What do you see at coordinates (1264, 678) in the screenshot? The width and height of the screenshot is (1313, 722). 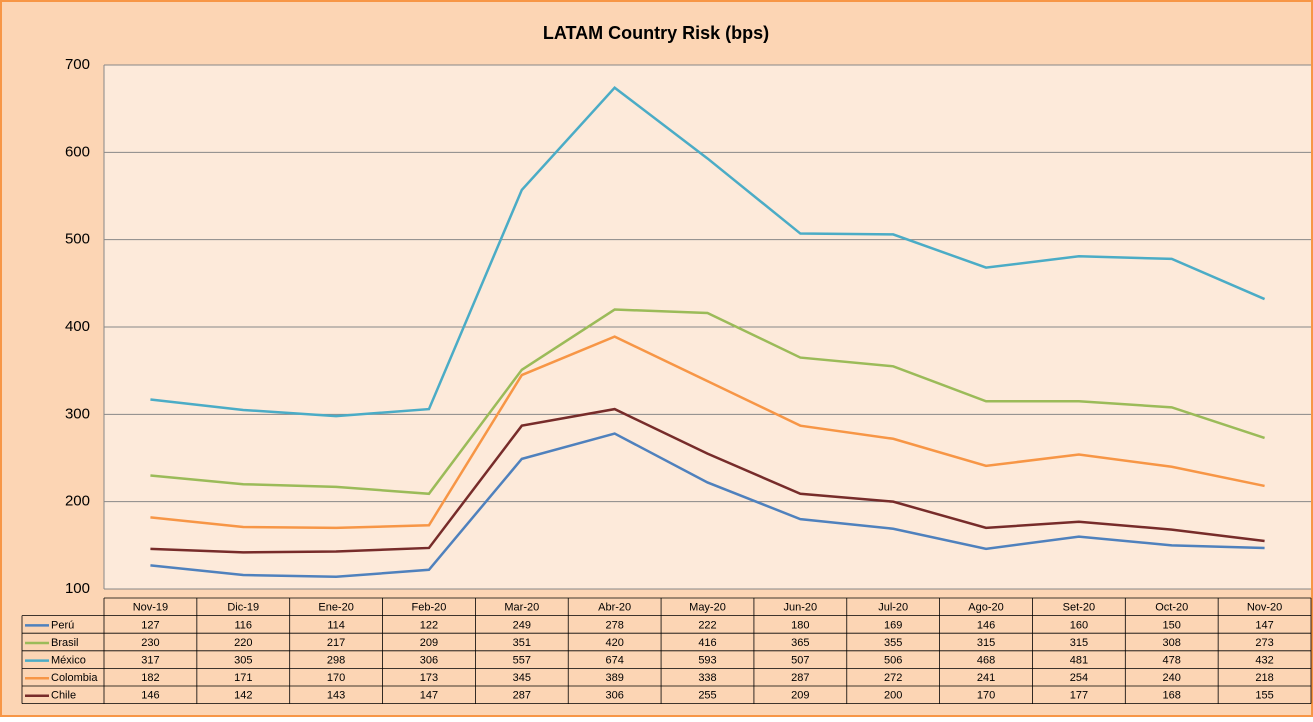 I see `table-value: 218` at bounding box center [1264, 678].